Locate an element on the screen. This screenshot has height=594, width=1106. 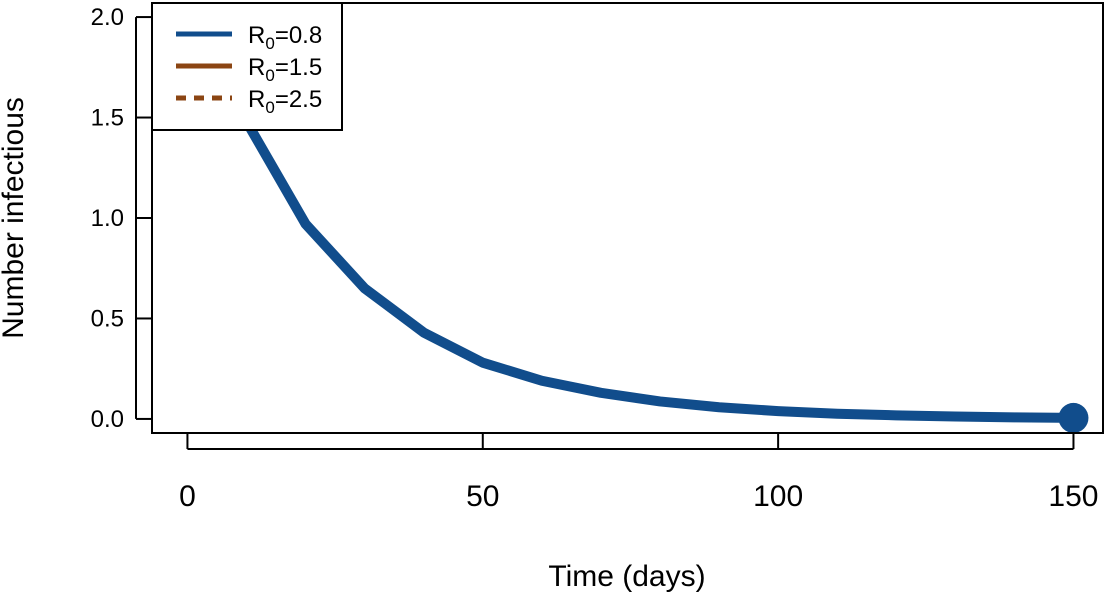
x-axis: 0 50 100 150 is located at coordinates (638, 473).